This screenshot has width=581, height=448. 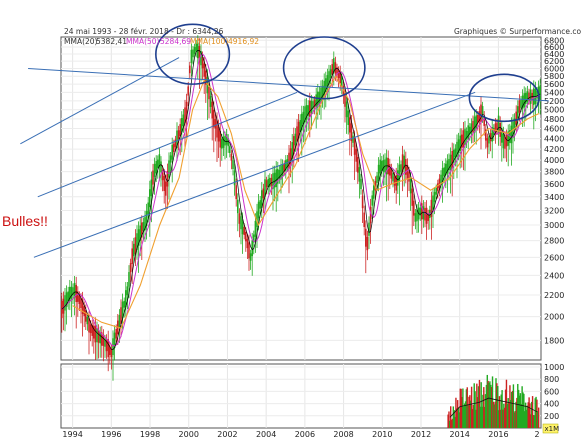 What do you see at coordinates (554, 92) in the screenshot?
I see `y-tick-label: 5400` at bounding box center [554, 92].